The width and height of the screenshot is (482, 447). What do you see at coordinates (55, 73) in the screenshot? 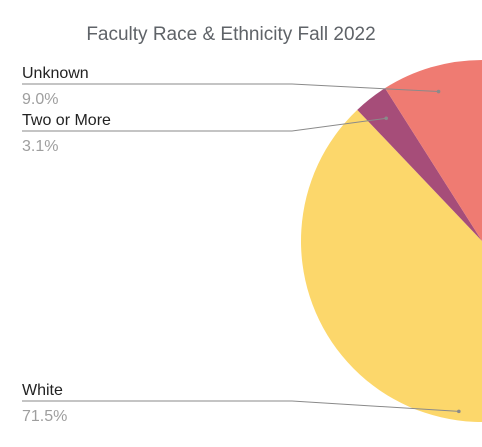
I see `slice-label-unknown: Unknown` at bounding box center [55, 73].